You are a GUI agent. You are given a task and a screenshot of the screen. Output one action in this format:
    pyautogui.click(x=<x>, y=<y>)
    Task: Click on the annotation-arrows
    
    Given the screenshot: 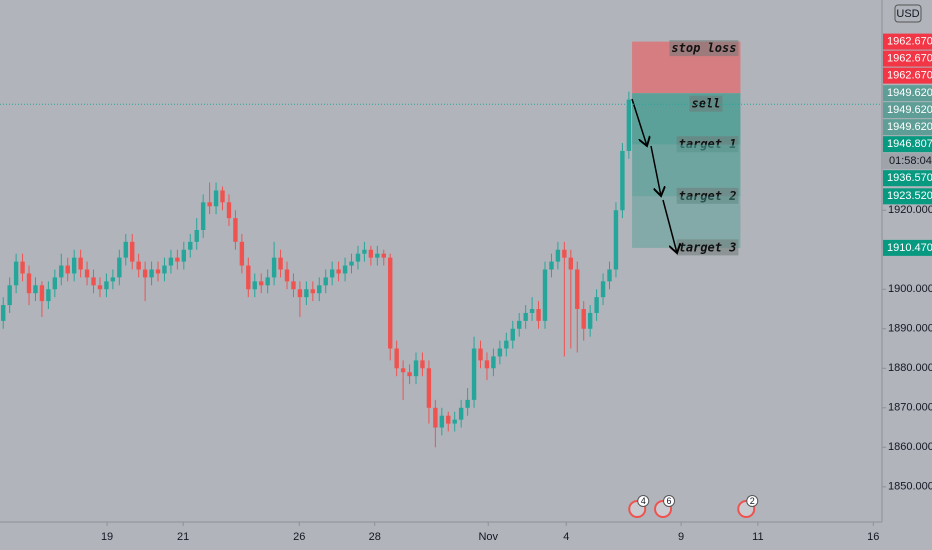 What is the action you would take?
    pyautogui.click(x=654, y=175)
    